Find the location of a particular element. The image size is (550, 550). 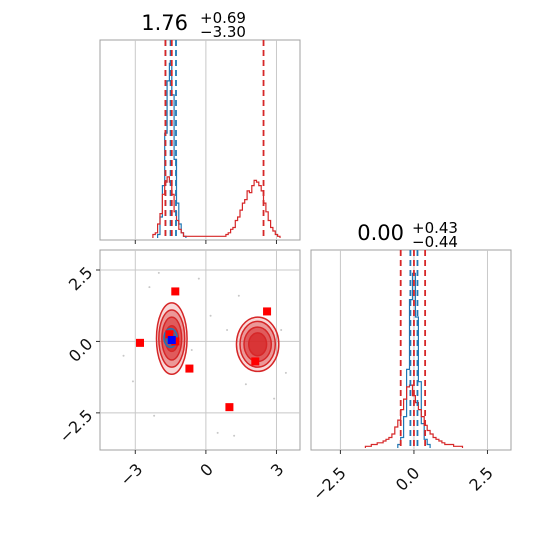

panel-bottom-left-contour-level is located at coordinates (257, 344).